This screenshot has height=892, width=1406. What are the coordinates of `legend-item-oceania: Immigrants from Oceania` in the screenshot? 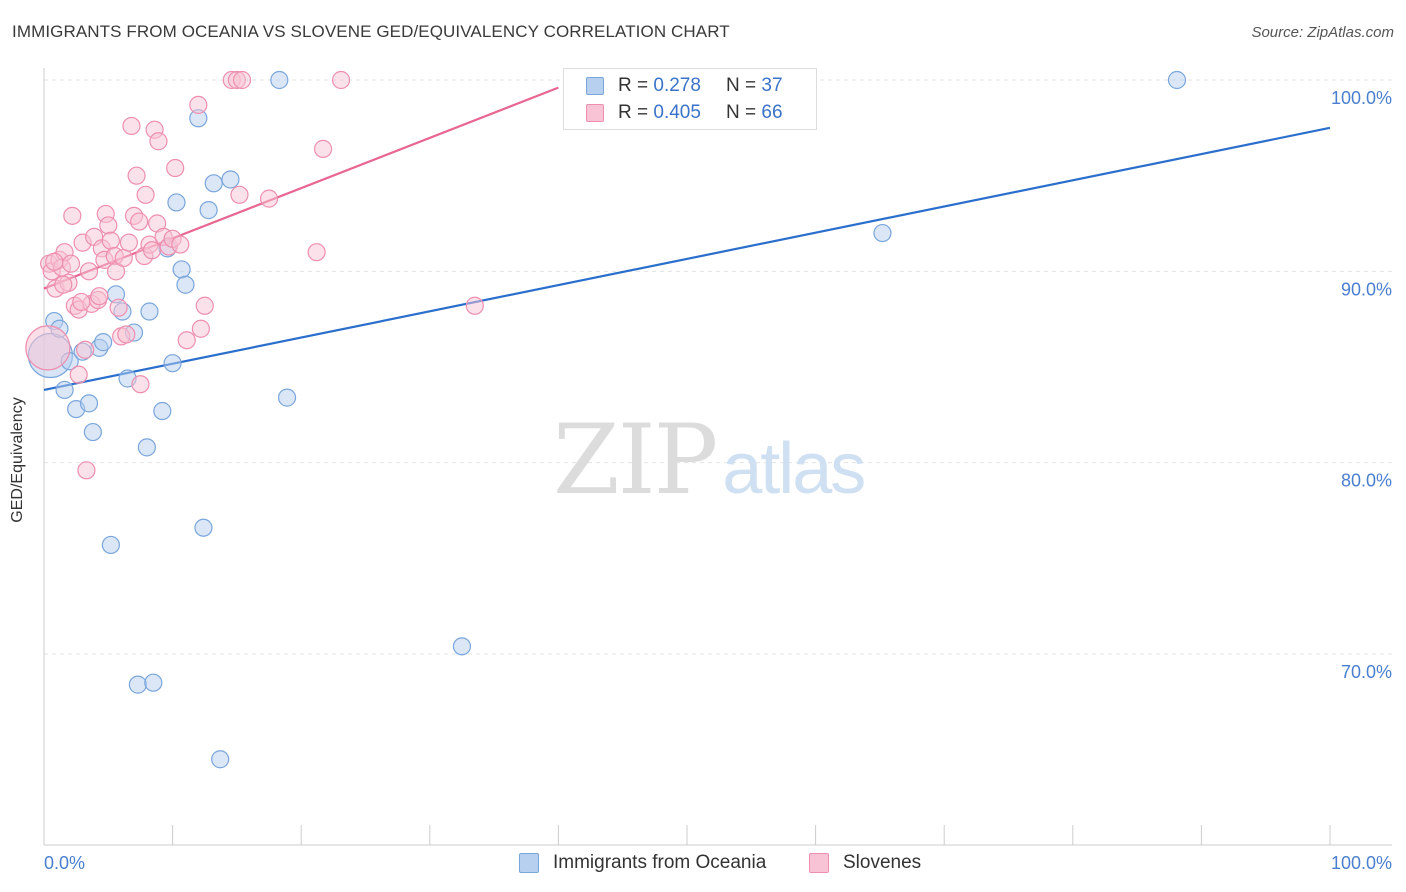 It's located at (642, 863).